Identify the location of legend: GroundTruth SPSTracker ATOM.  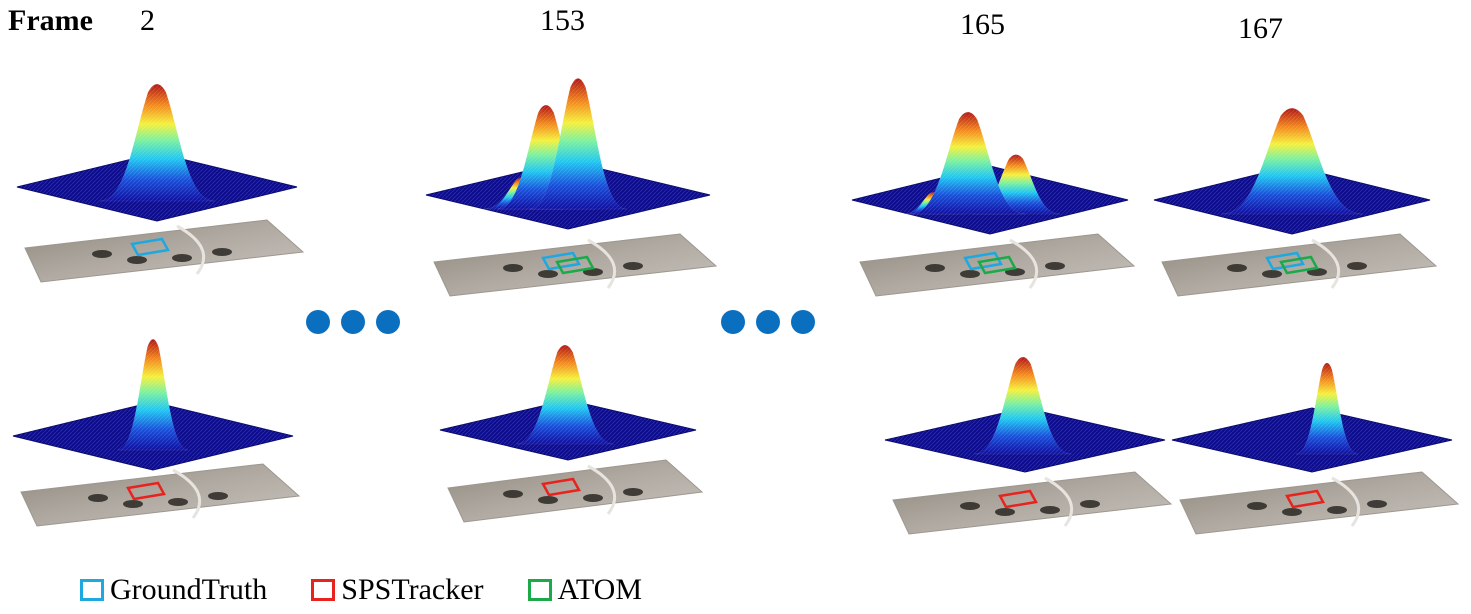
(383, 590).